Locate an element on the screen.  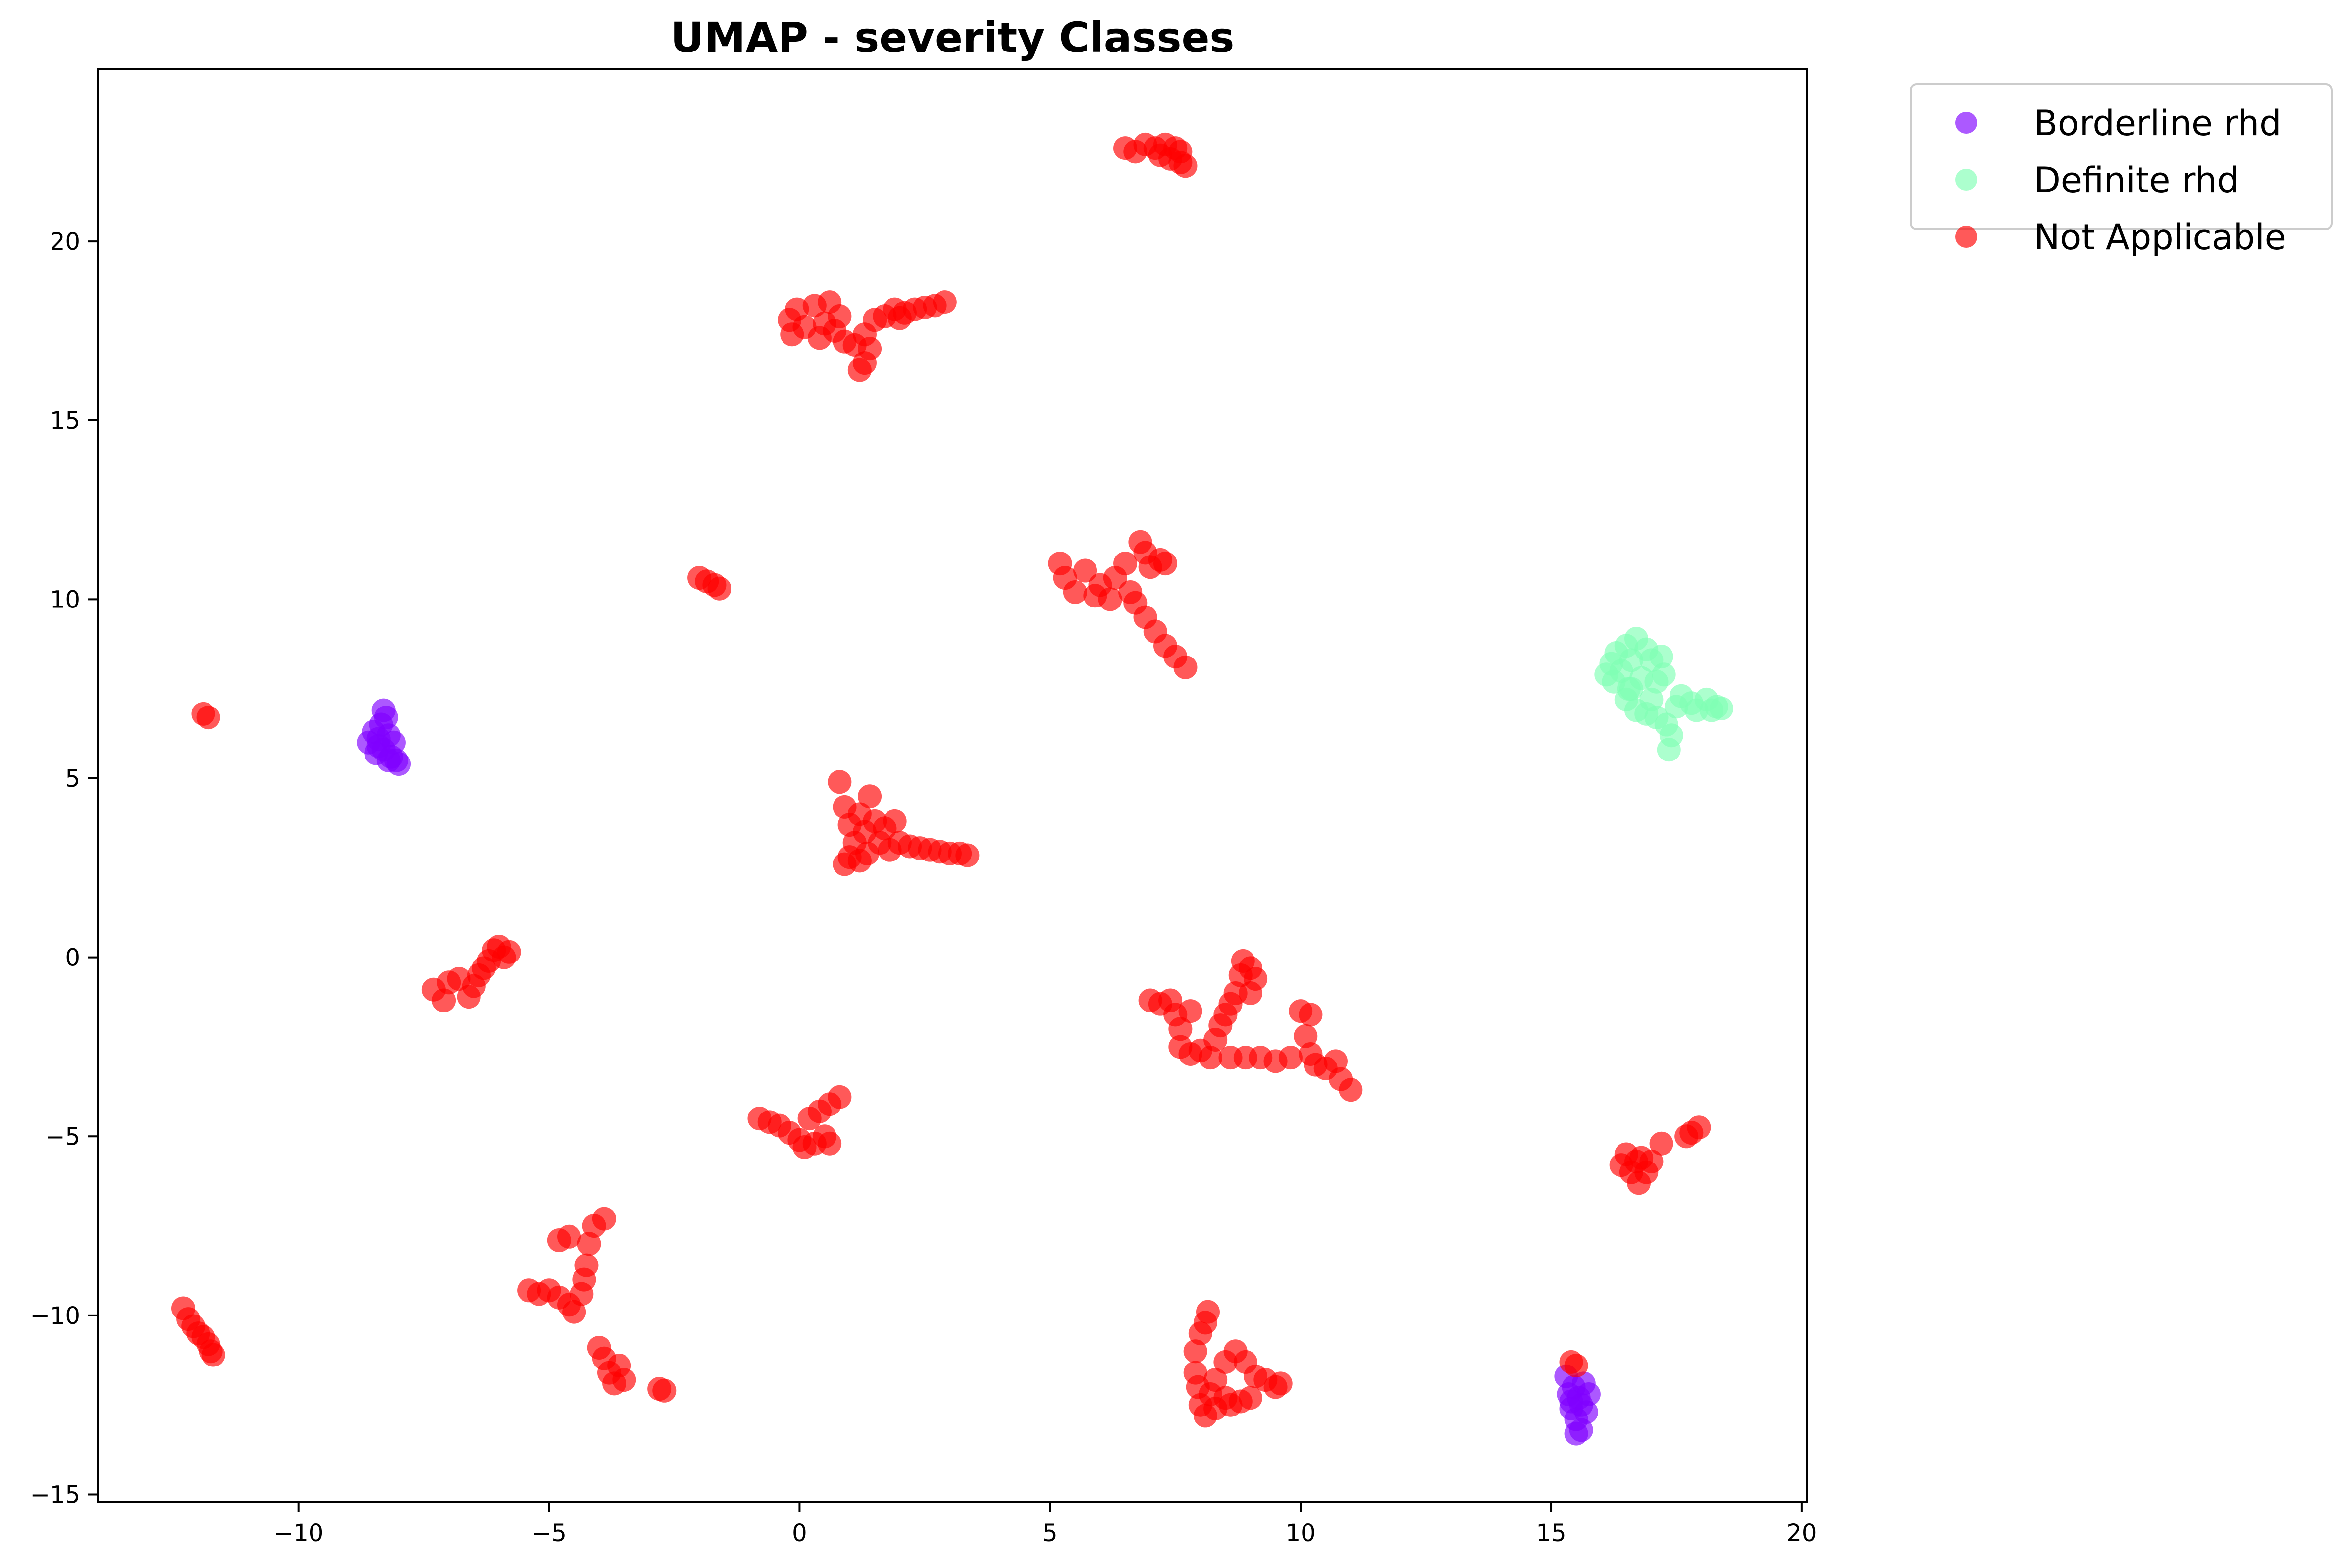
x-tick-label: −5 is located at coordinates (549, 1533).